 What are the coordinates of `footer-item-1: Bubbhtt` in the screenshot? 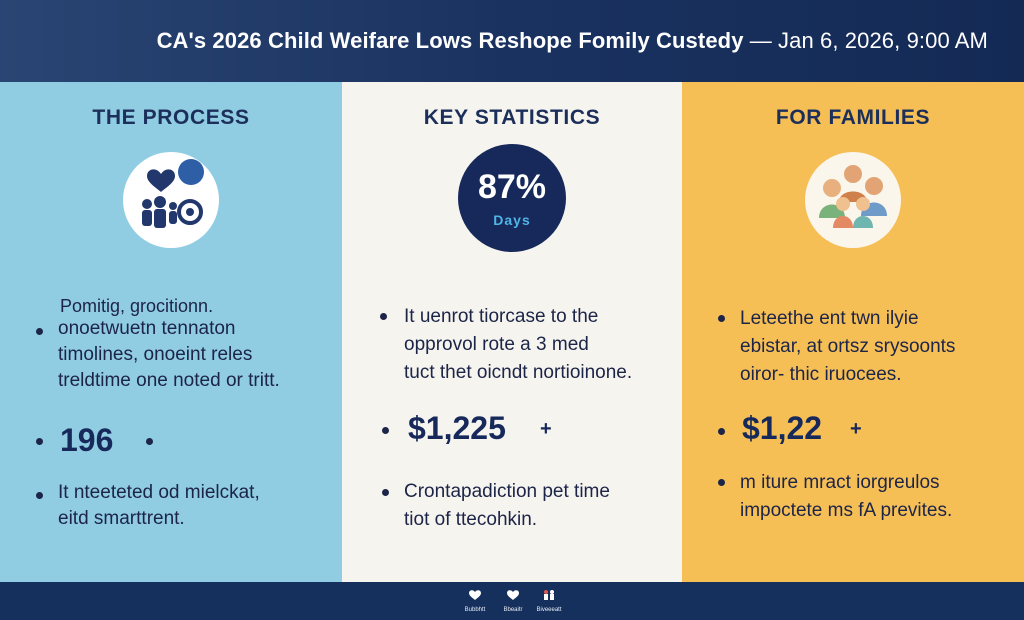 It's located at (475, 600).